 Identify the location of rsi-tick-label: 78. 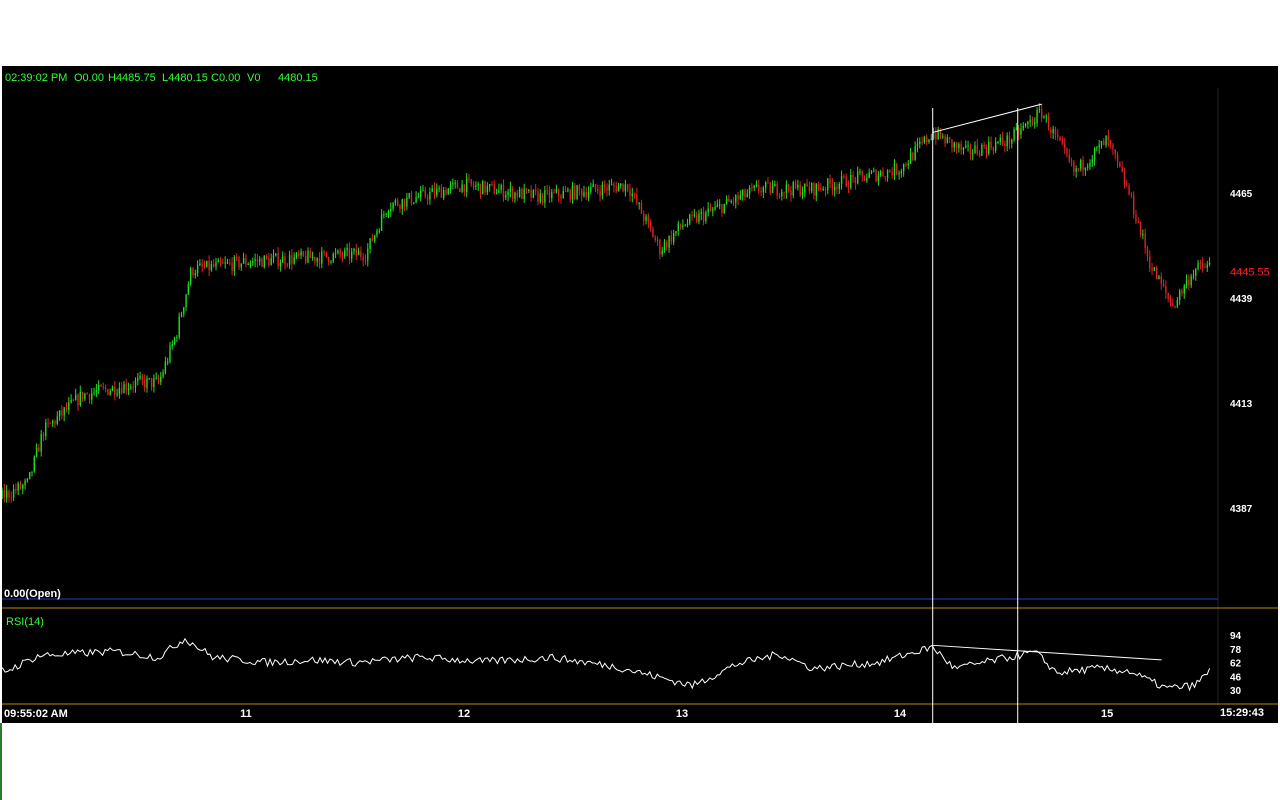
(1236, 650).